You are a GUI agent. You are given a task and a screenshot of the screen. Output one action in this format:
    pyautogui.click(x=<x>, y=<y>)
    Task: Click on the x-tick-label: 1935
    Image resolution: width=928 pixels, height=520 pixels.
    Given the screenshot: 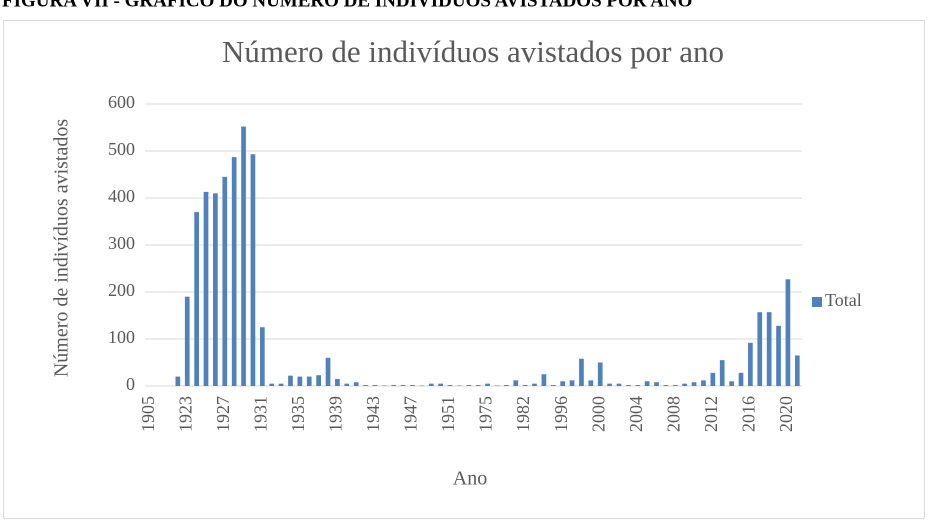 What is the action you would take?
    pyautogui.click(x=298, y=414)
    